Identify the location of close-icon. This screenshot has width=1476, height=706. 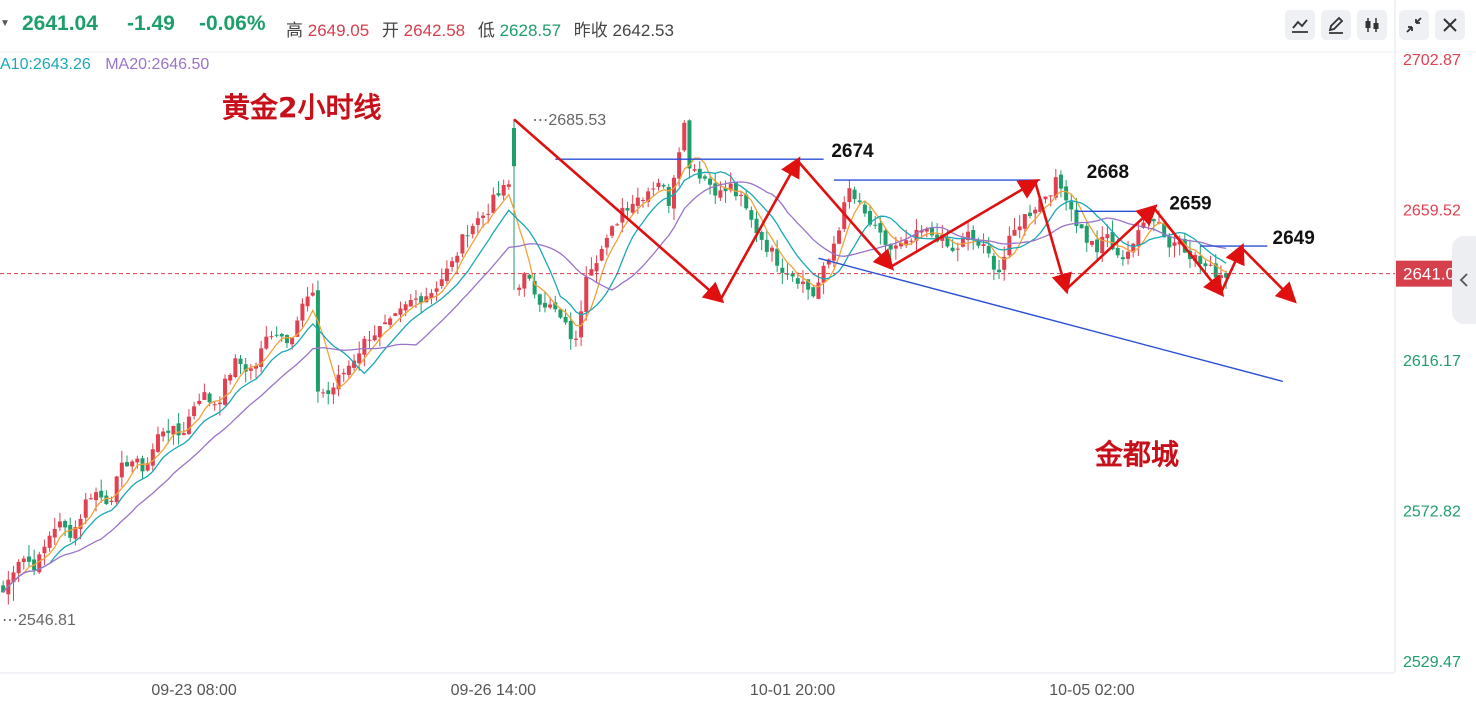
(1450, 25).